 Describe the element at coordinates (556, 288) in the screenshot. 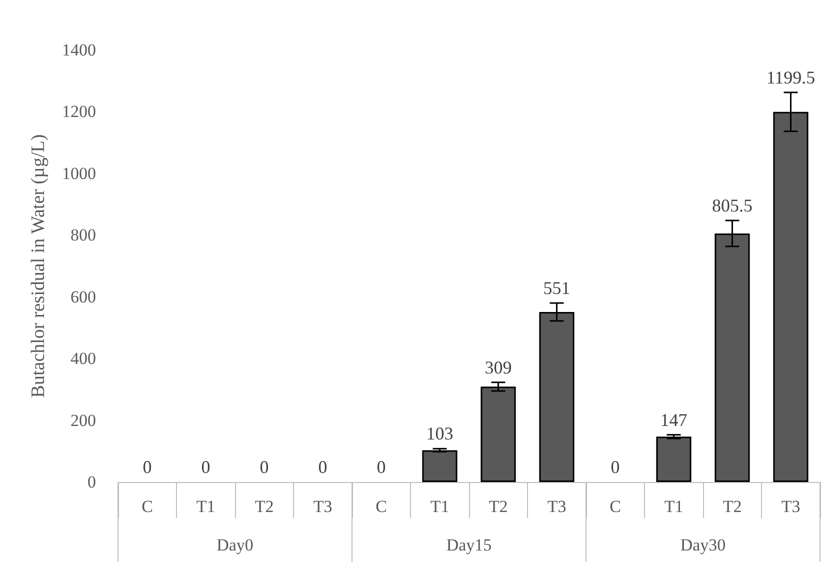

I see `data-label: 551` at that location.